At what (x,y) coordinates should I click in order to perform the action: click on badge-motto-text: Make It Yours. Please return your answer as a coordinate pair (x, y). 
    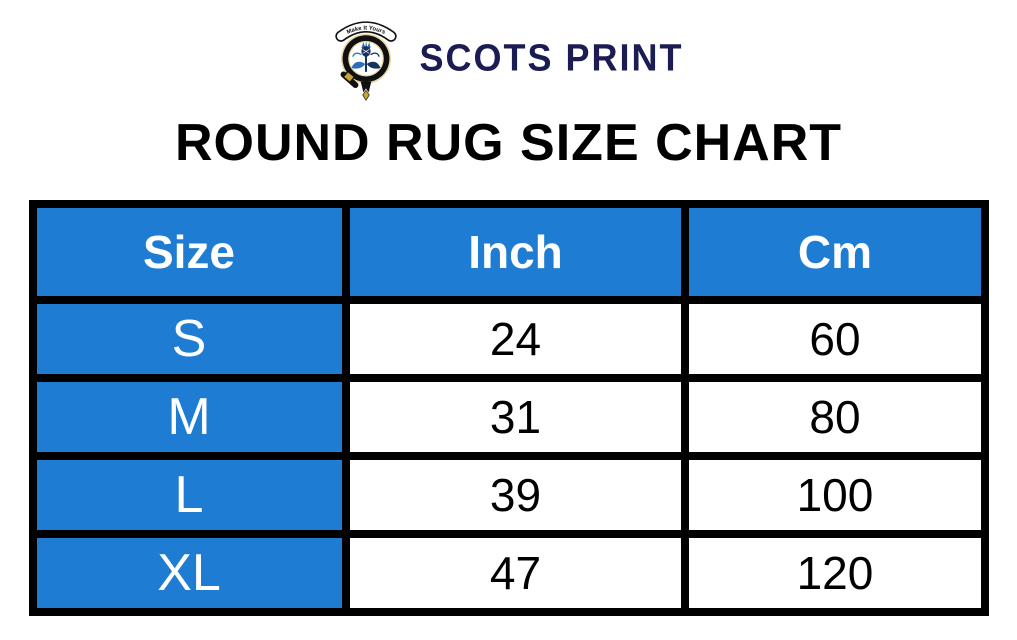
    Looking at the image, I should click on (367, 31).